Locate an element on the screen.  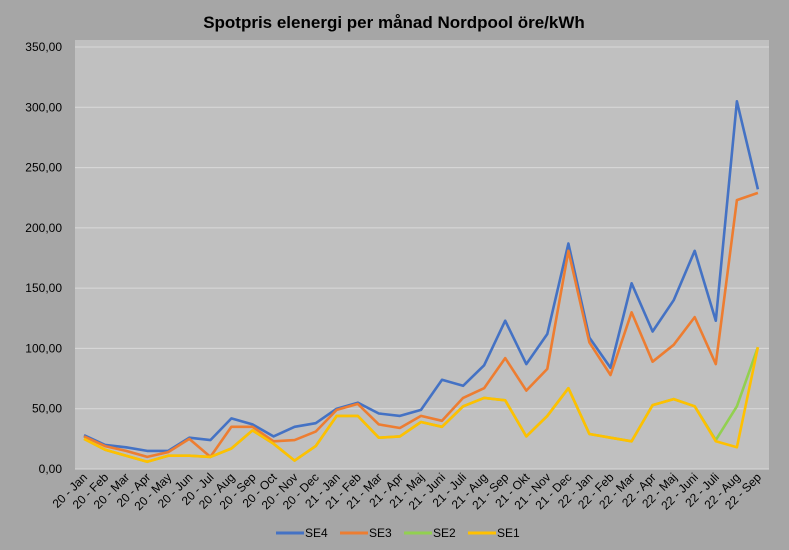
legend-item-se1: SE1 is located at coordinates (494, 533).